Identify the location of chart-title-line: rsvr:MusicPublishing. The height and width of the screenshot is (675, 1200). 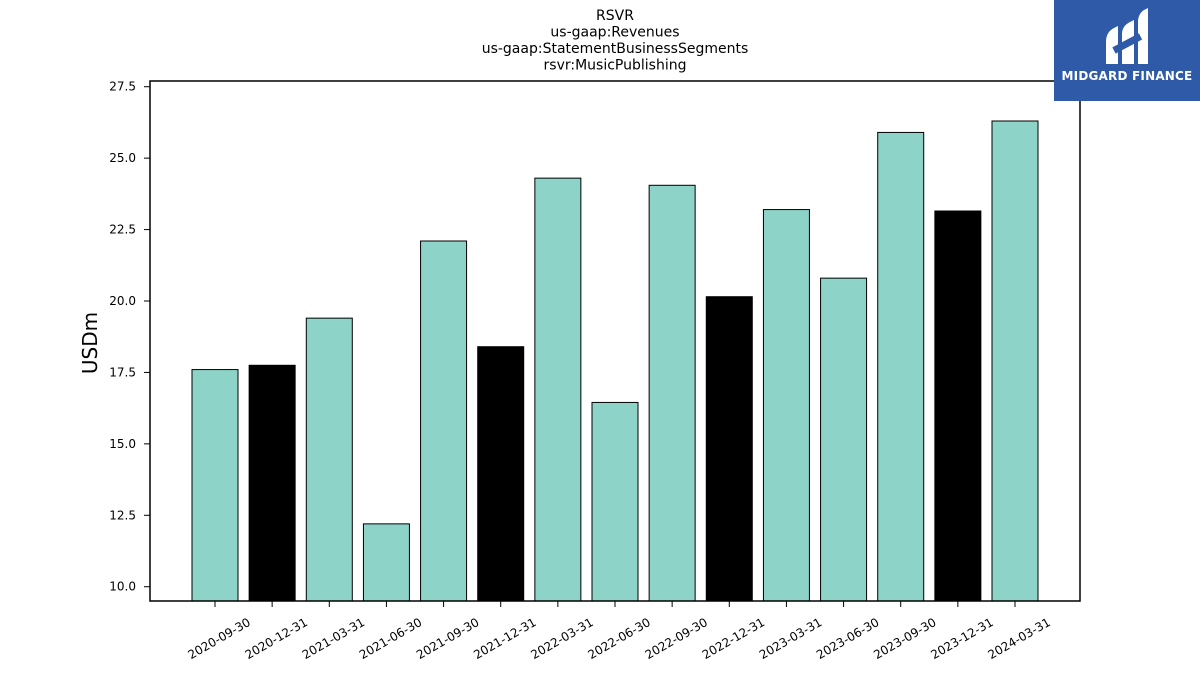
(615, 66).